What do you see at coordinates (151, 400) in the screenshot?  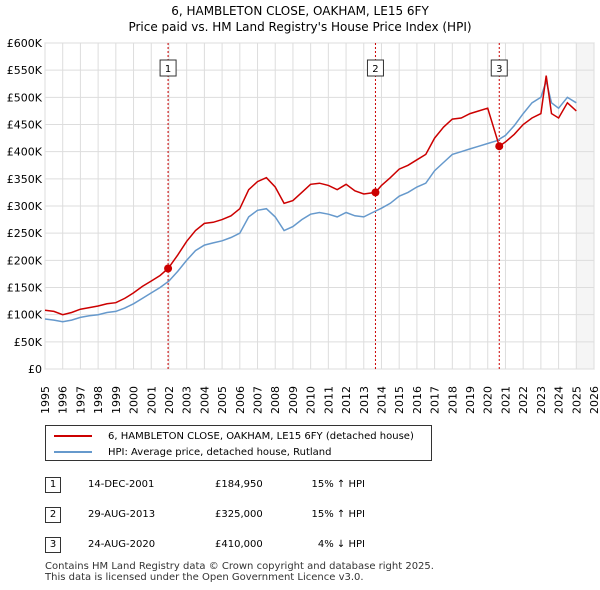 I see `x-tick-label: 2001` at bounding box center [151, 400].